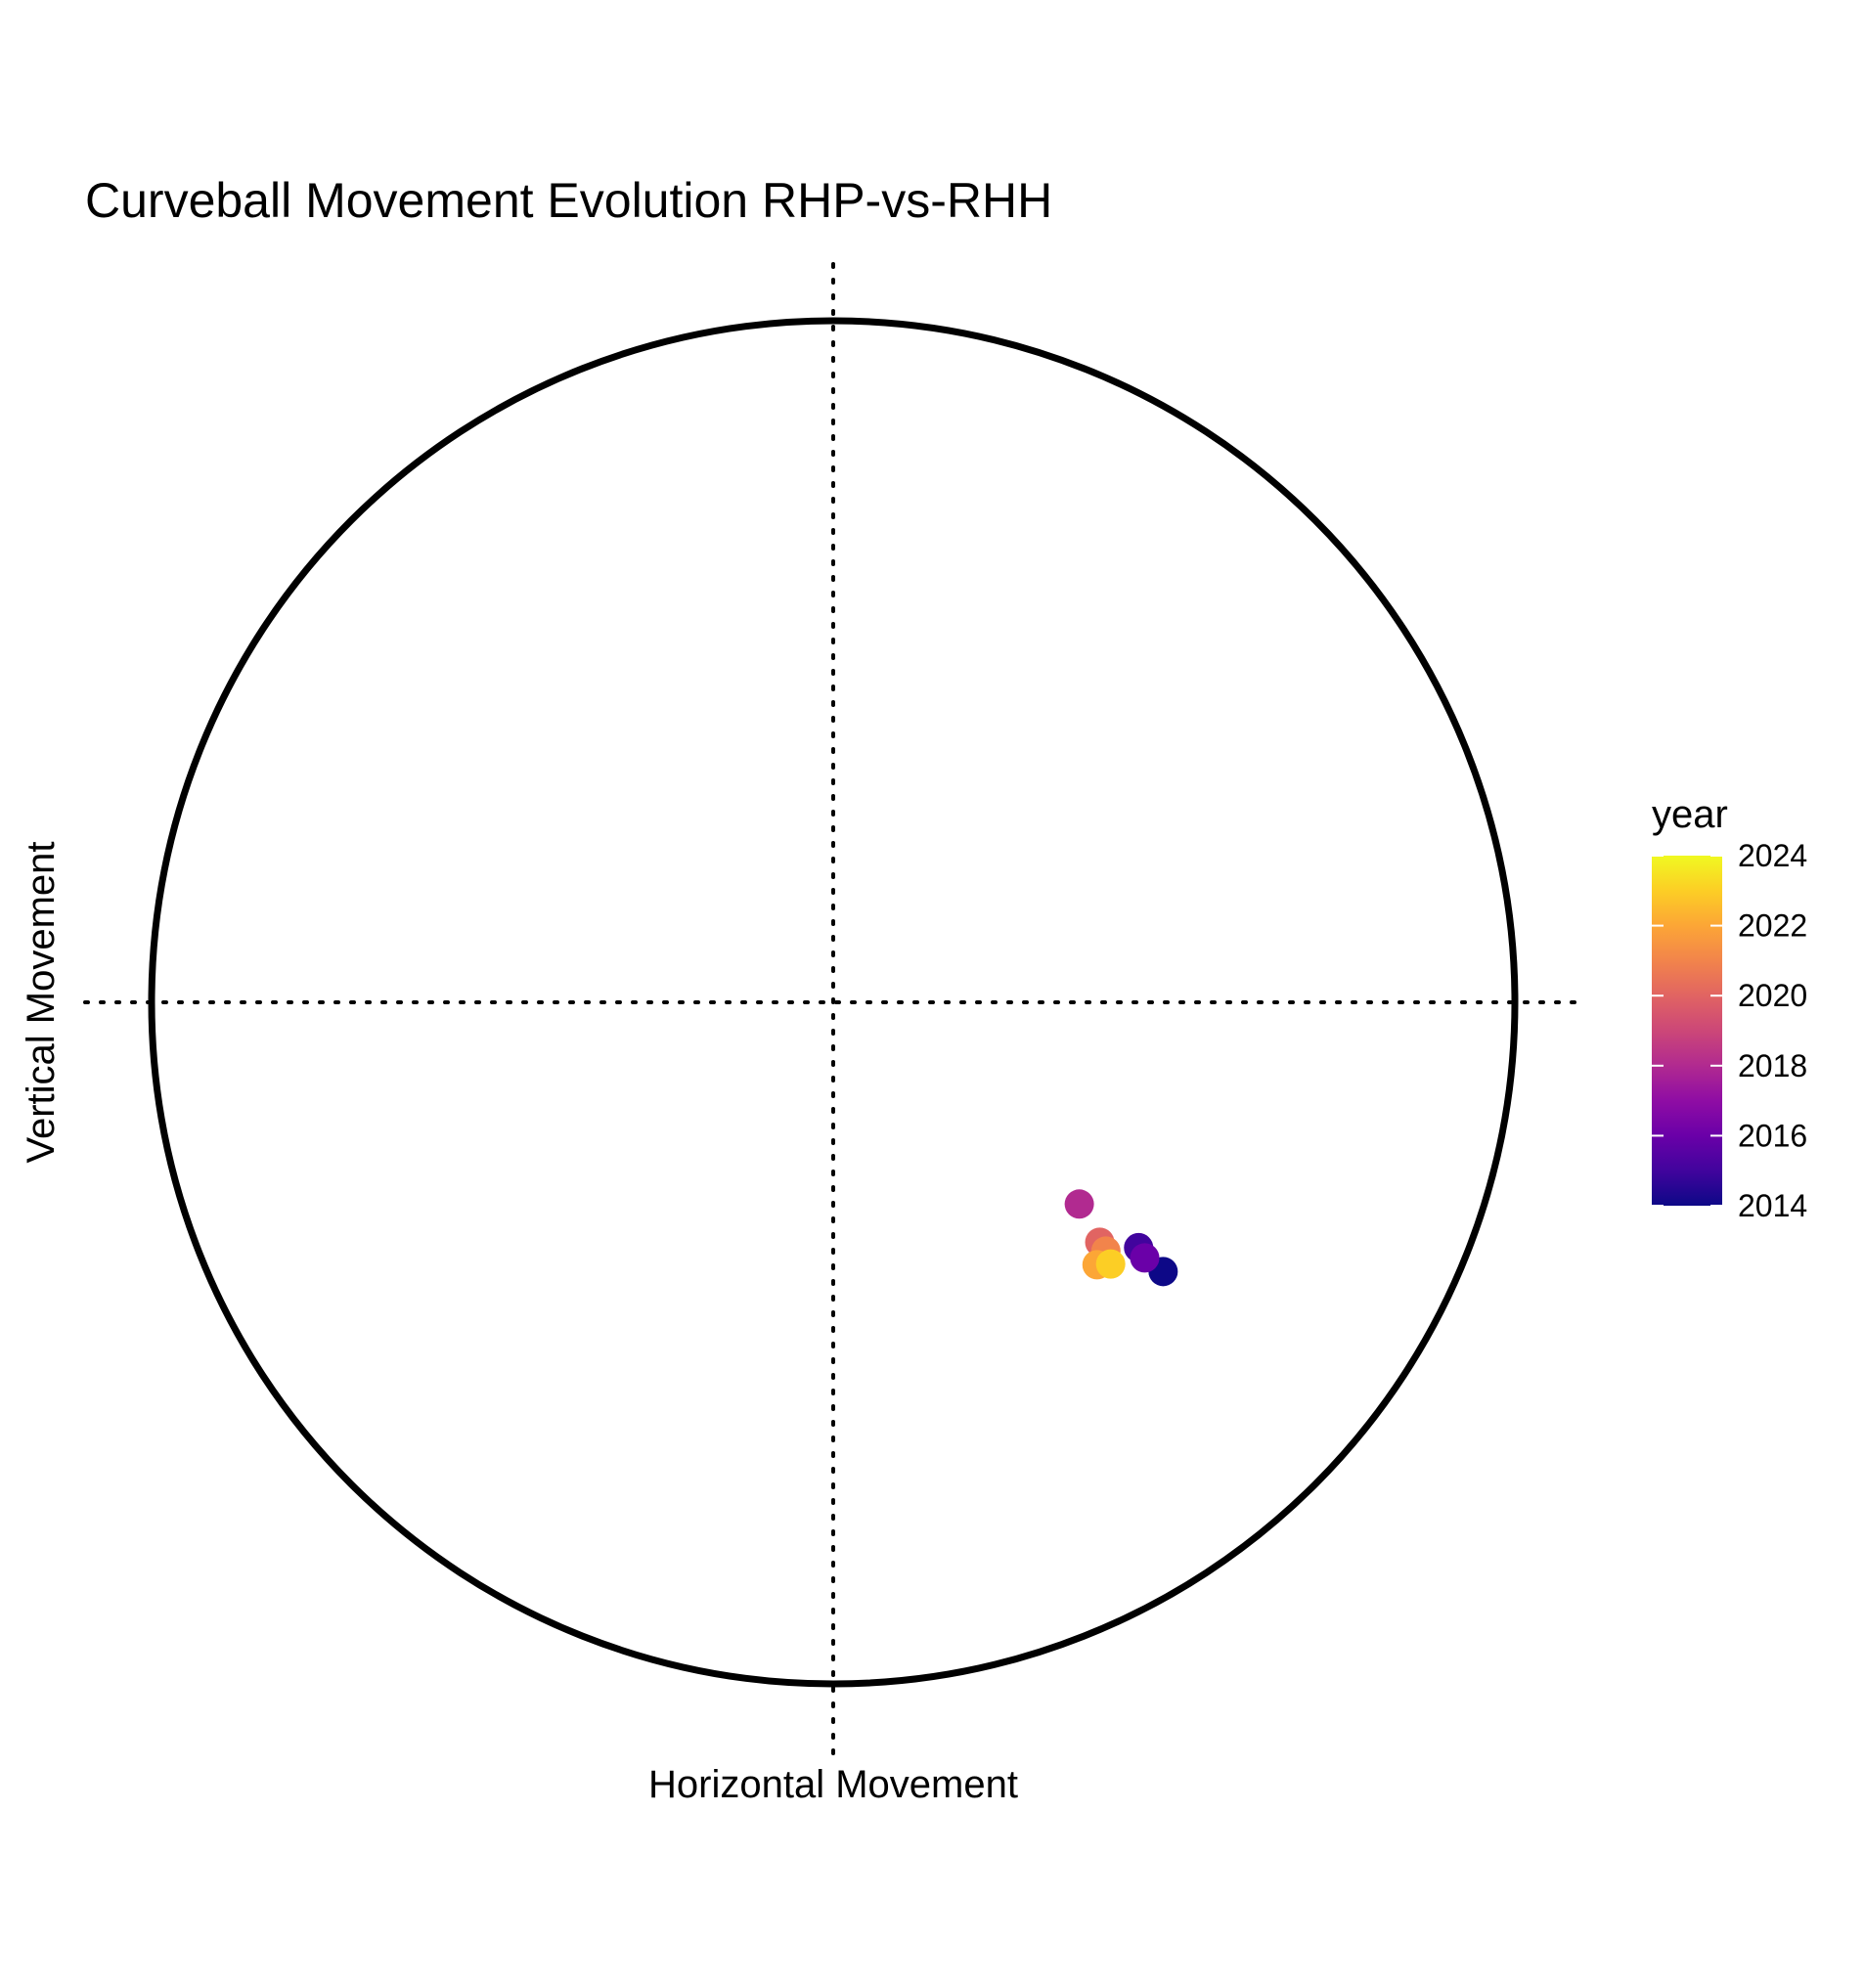  What do you see at coordinates (833, 1784) in the screenshot?
I see `x-axis-label: Horizontal Movement` at bounding box center [833, 1784].